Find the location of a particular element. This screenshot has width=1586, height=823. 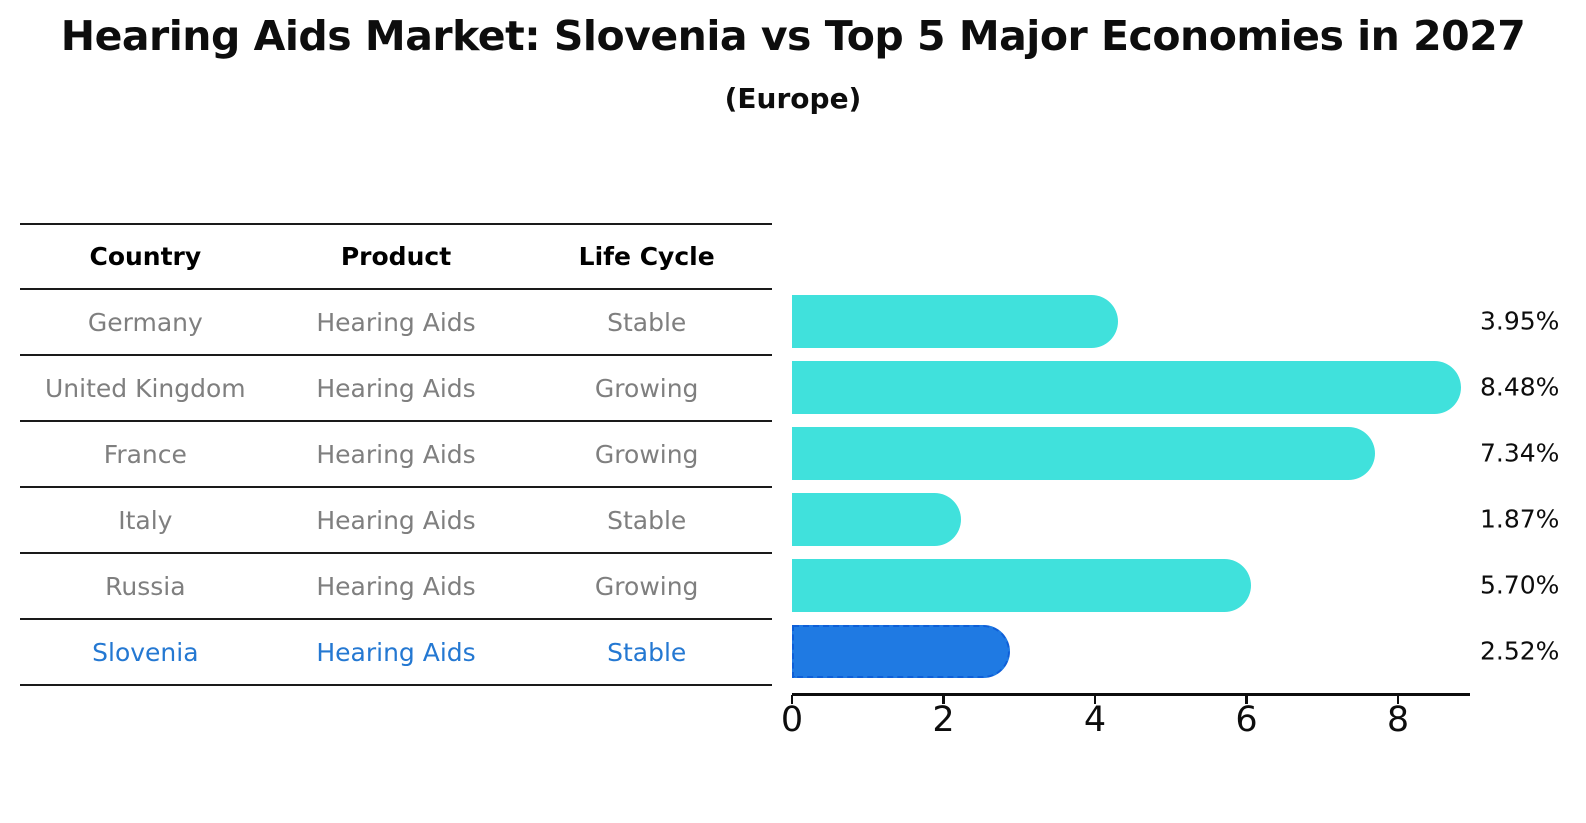

page-subtitle: (Europe) is located at coordinates (793, 98).